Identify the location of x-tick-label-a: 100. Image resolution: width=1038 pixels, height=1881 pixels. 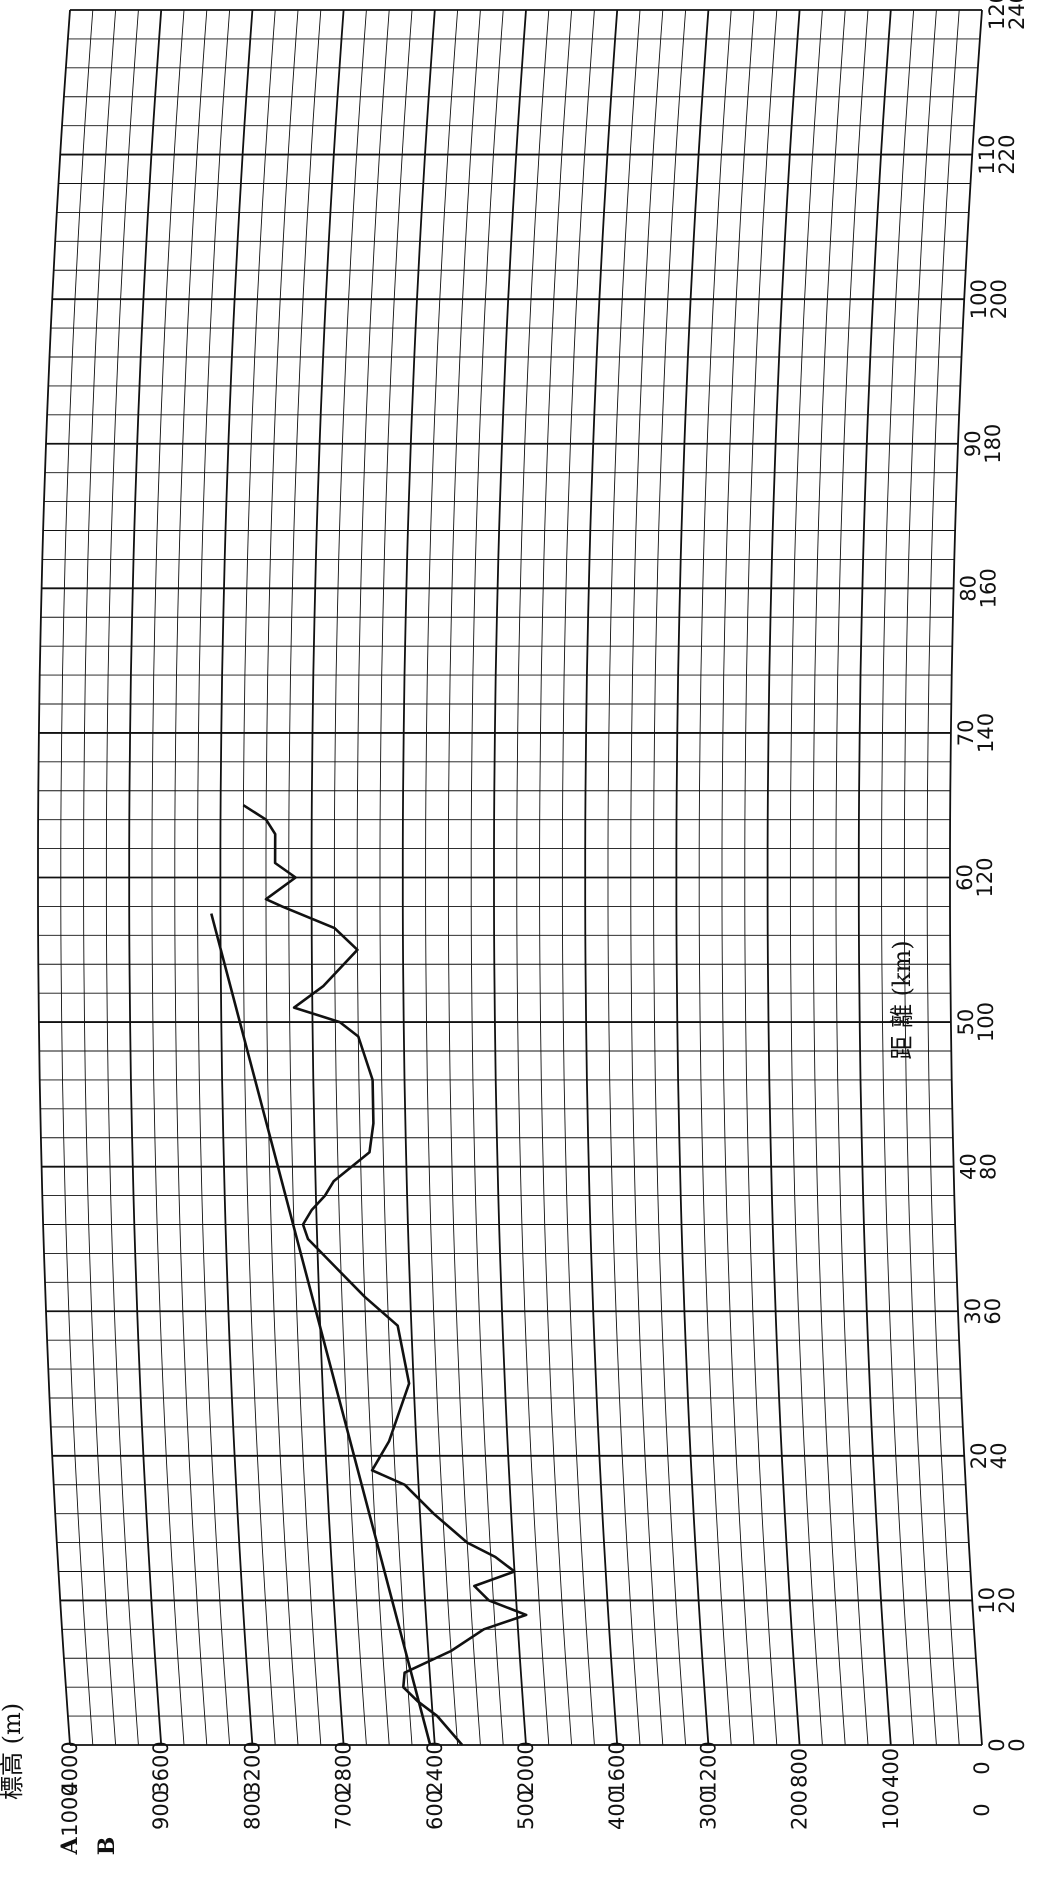
(979, 299).